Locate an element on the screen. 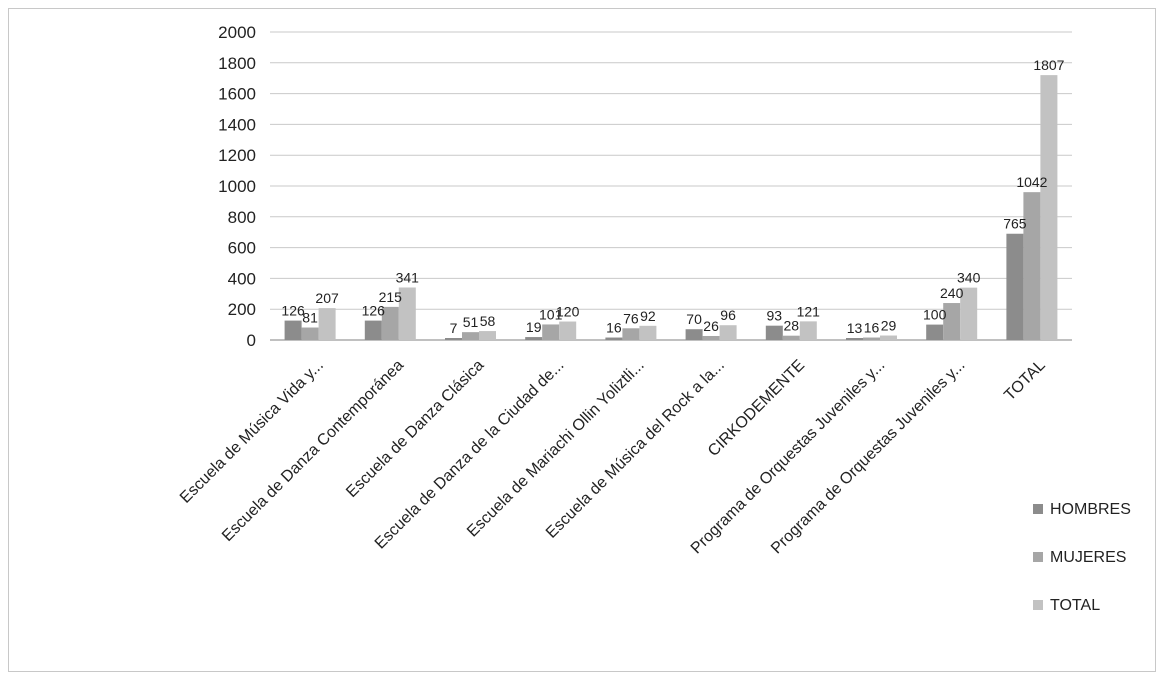 The width and height of the screenshot is (1164, 684). y-tick-label: 800 is located at coordinates (242, 217).